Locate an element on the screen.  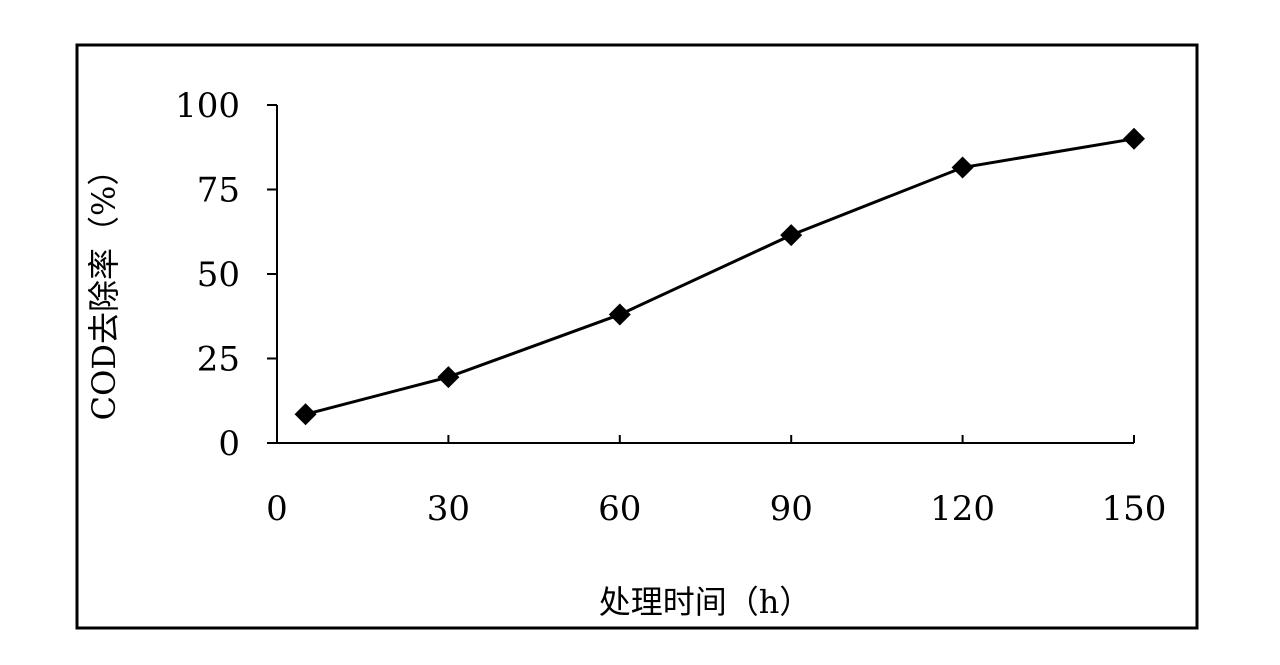
x-tick-label: 60 is located at coordinates (619, 509).